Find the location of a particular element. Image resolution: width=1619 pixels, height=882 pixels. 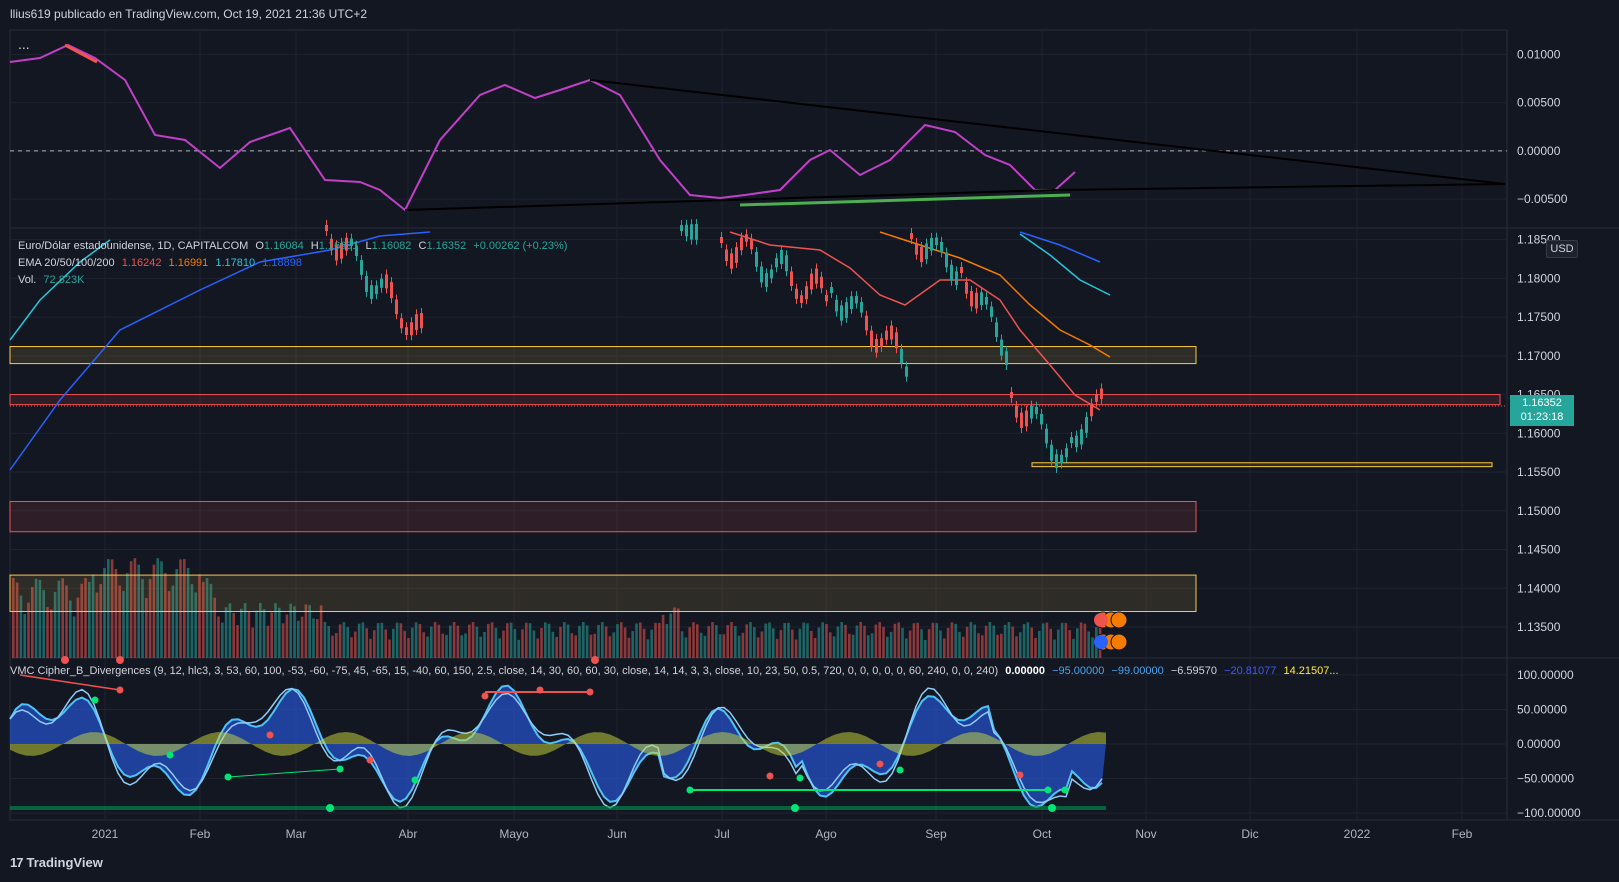

time-tick-label: Feb is located at coordinates (200, 834).